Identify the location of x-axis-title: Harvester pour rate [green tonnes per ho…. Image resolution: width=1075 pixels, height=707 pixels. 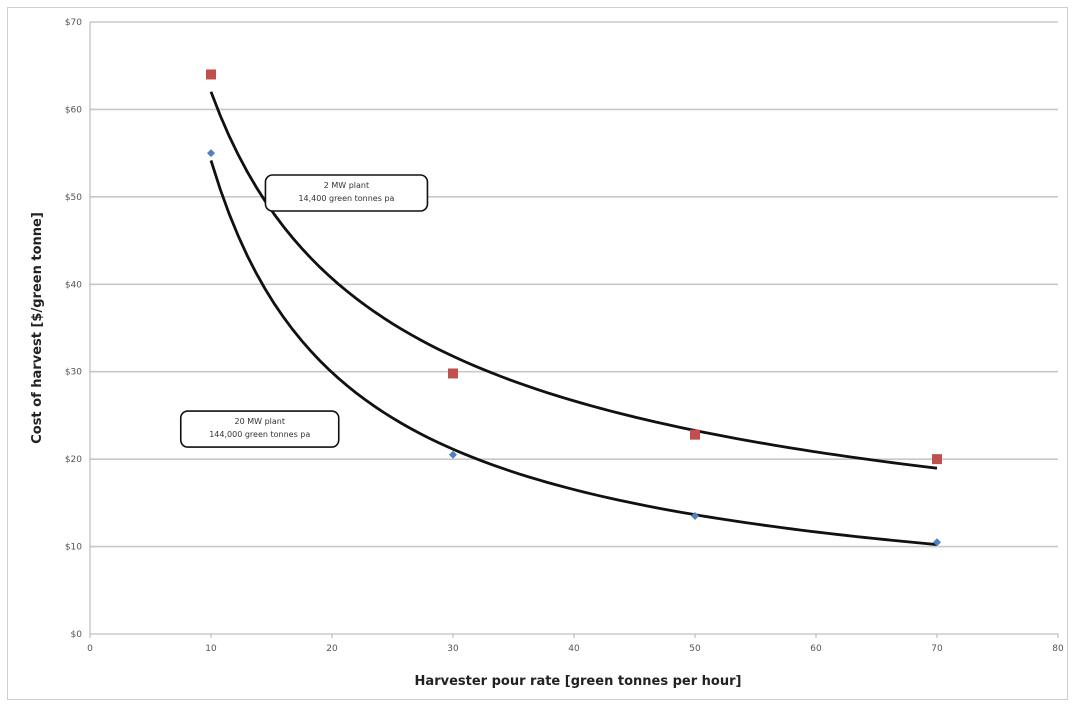
(578, 681).